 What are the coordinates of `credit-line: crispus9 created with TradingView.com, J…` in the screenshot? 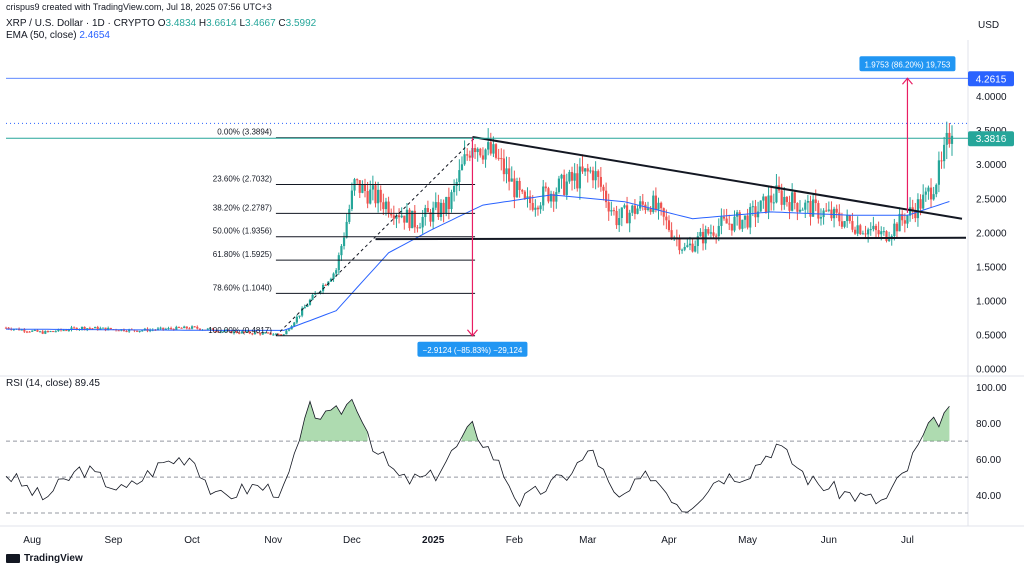 It's located at (139, 7).